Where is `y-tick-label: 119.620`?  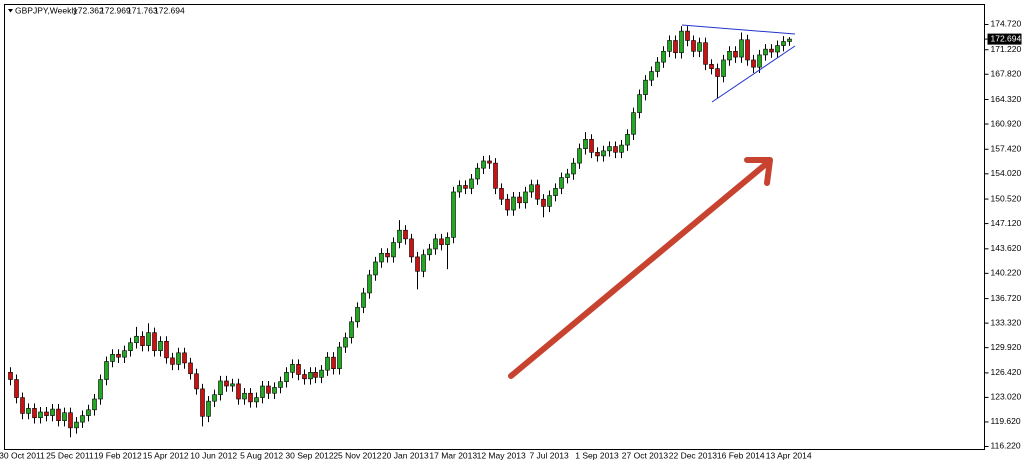 y-tick-label: 119.620 is located at coordinates (1006, 421).